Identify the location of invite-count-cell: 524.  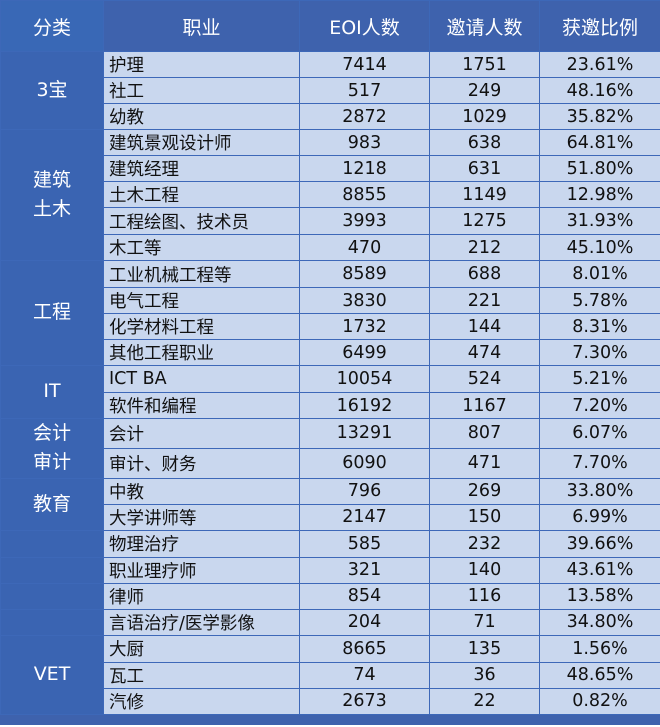
(484, 379).